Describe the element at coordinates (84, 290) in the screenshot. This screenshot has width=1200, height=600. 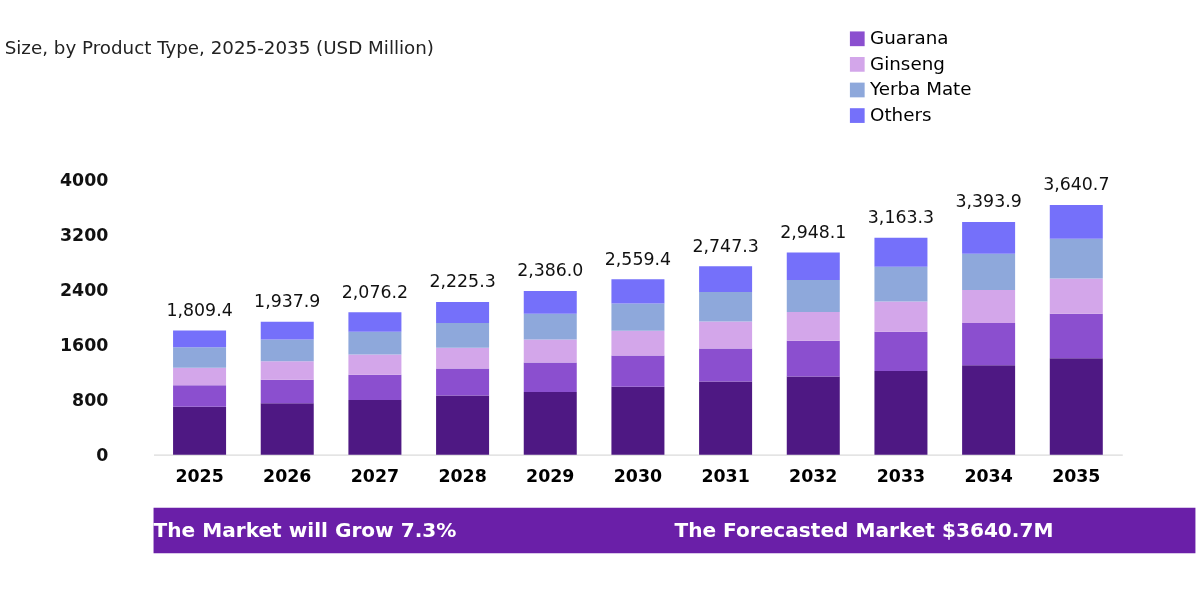
I see `y-tick-label: 2400` at that location.